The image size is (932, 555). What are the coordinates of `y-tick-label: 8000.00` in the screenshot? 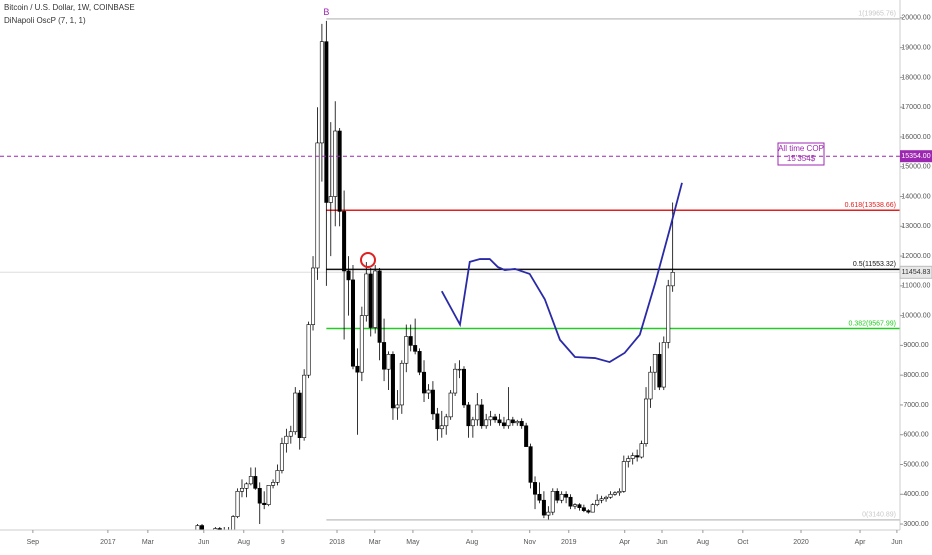 It's located at (915, 375).